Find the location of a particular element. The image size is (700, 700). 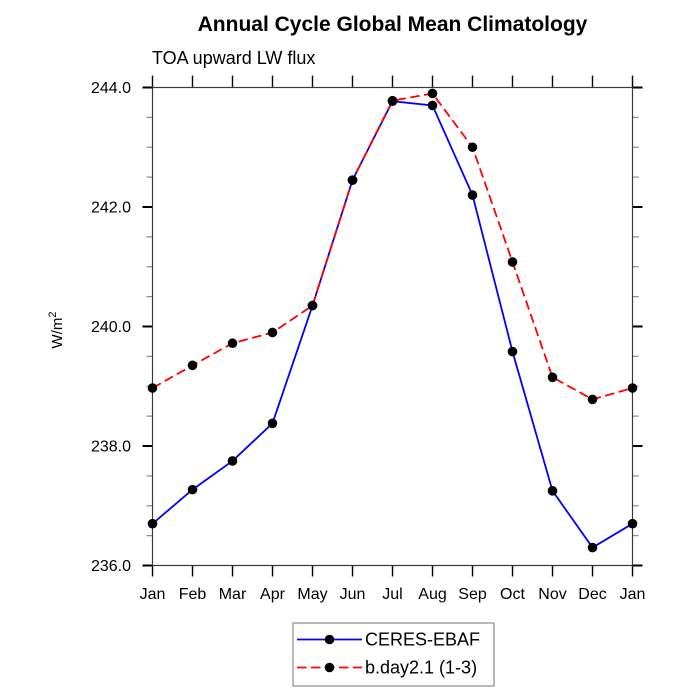

legend-entry: CERES-EBAF is located at coordinates (388, 640).